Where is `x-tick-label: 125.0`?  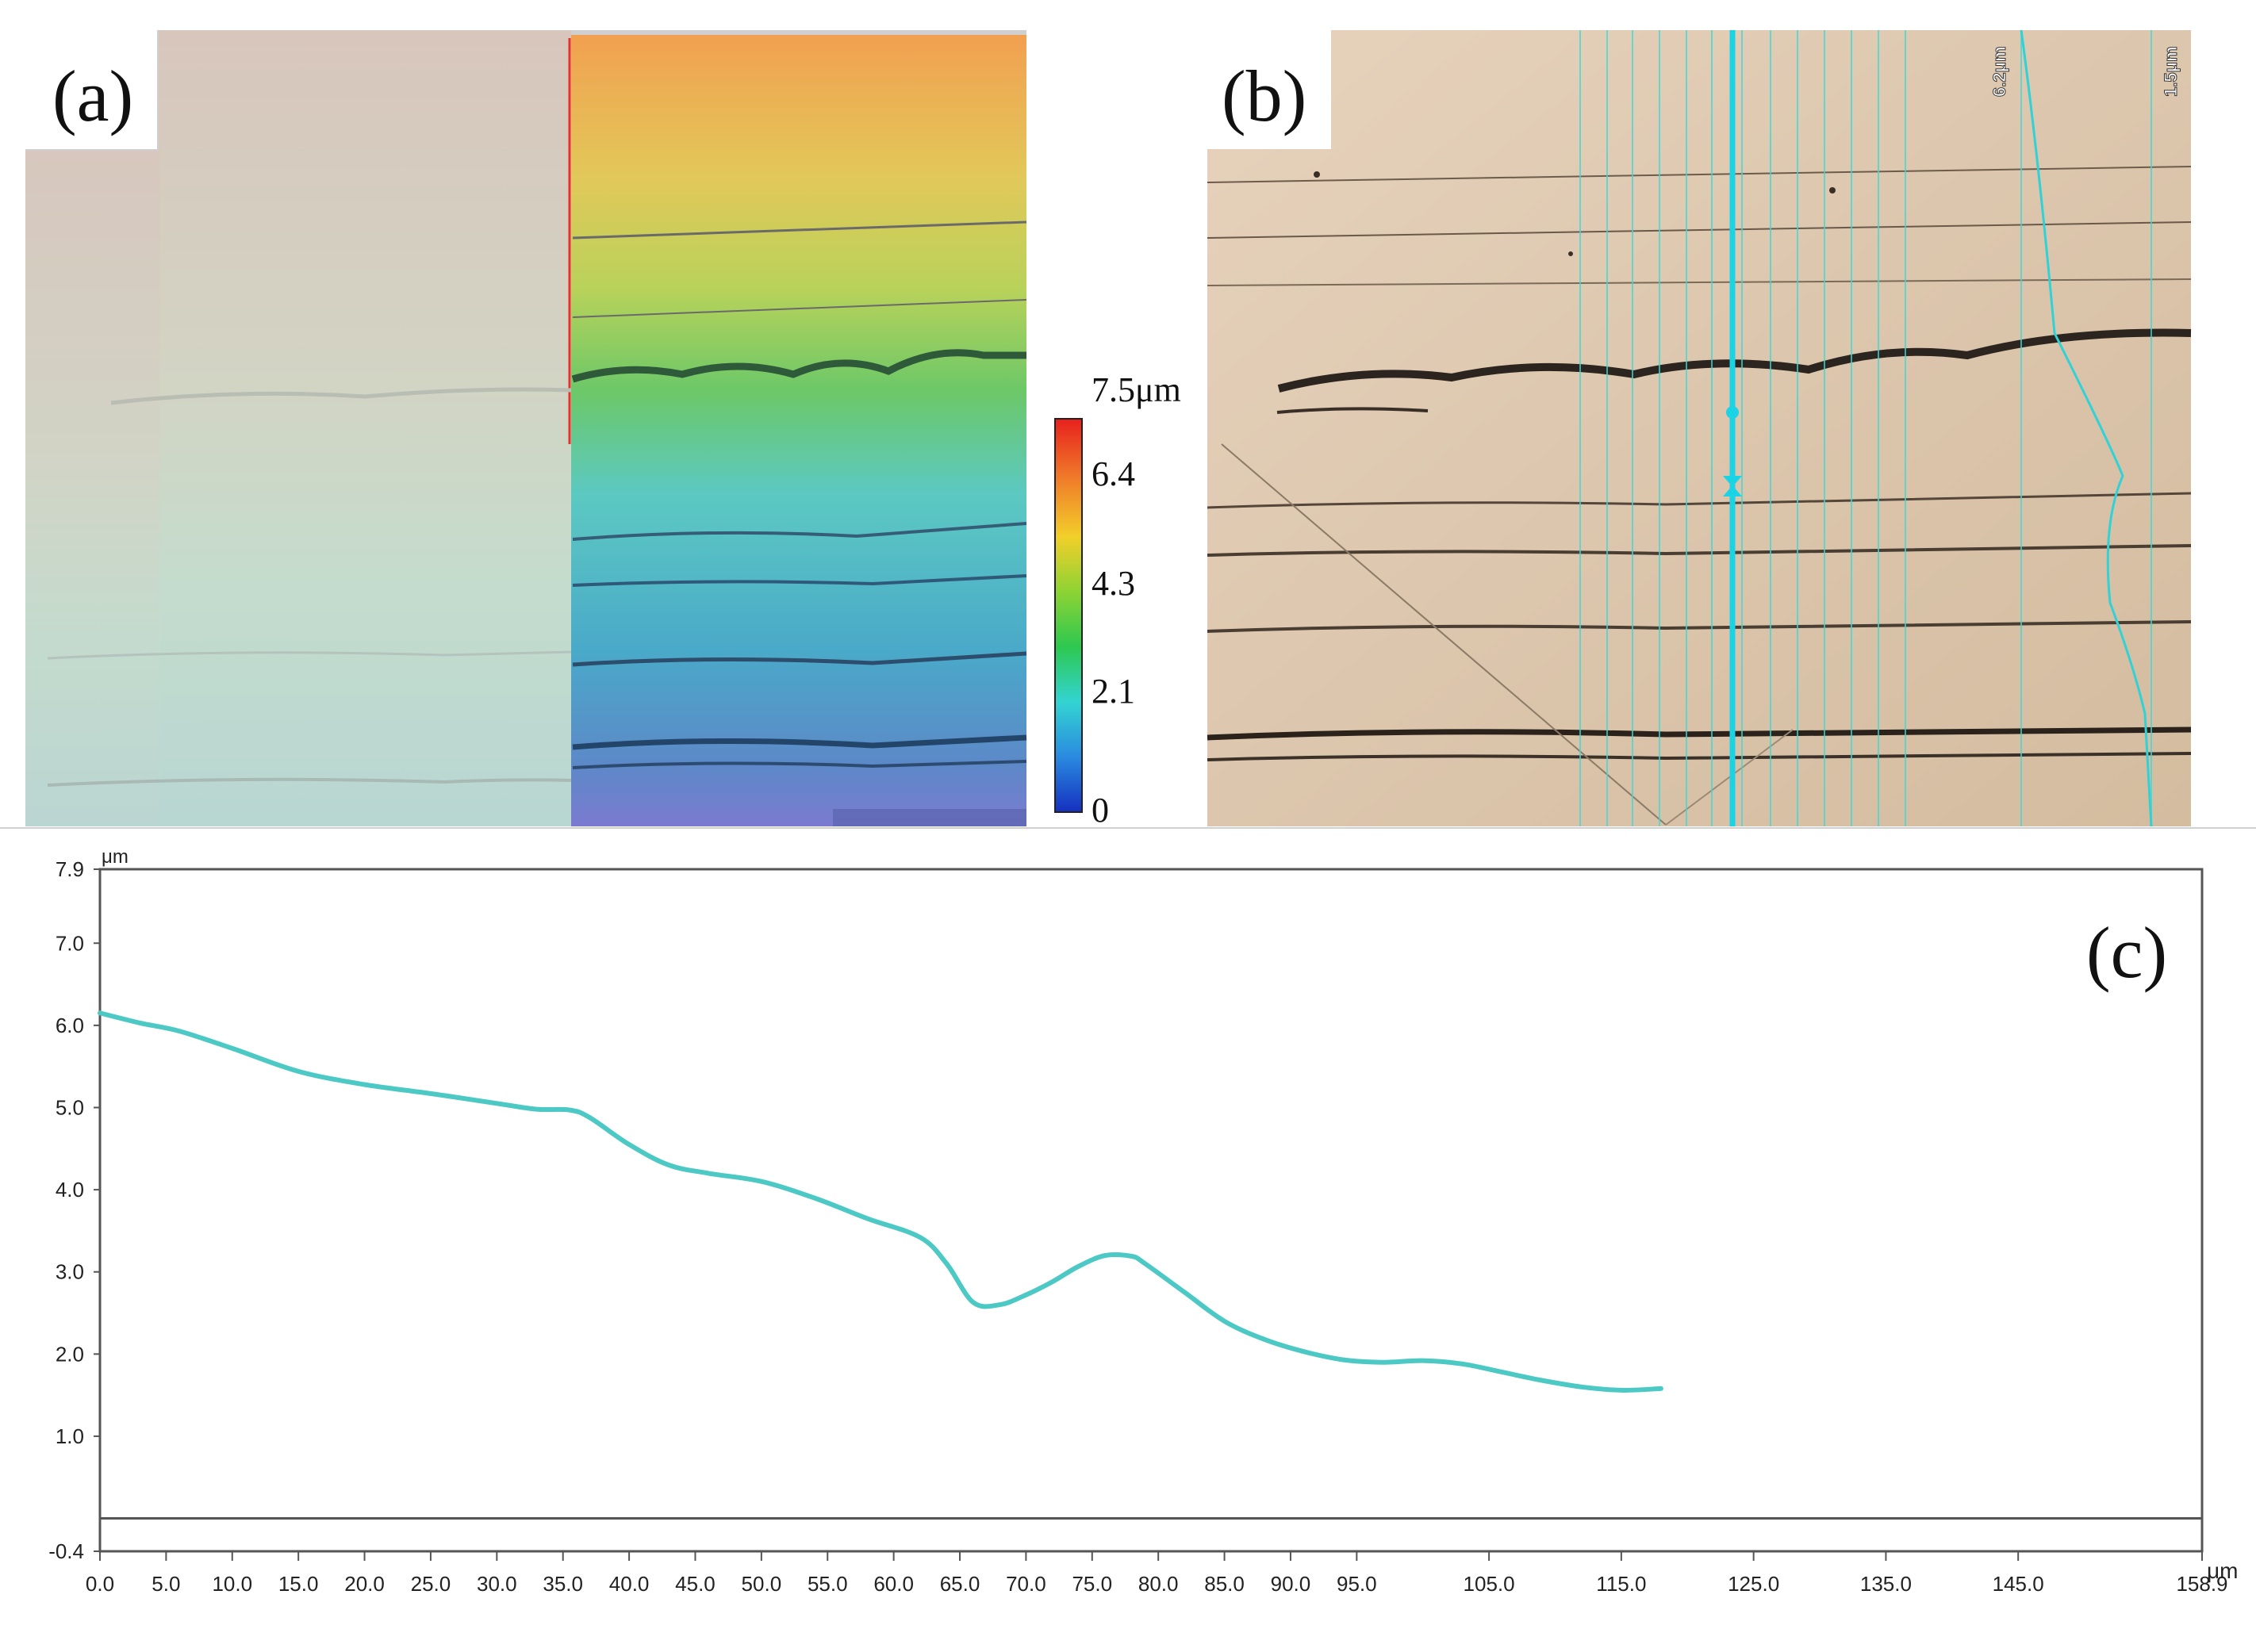
x-tick-label: 125.0 is located at coordinates (1753, 1584).